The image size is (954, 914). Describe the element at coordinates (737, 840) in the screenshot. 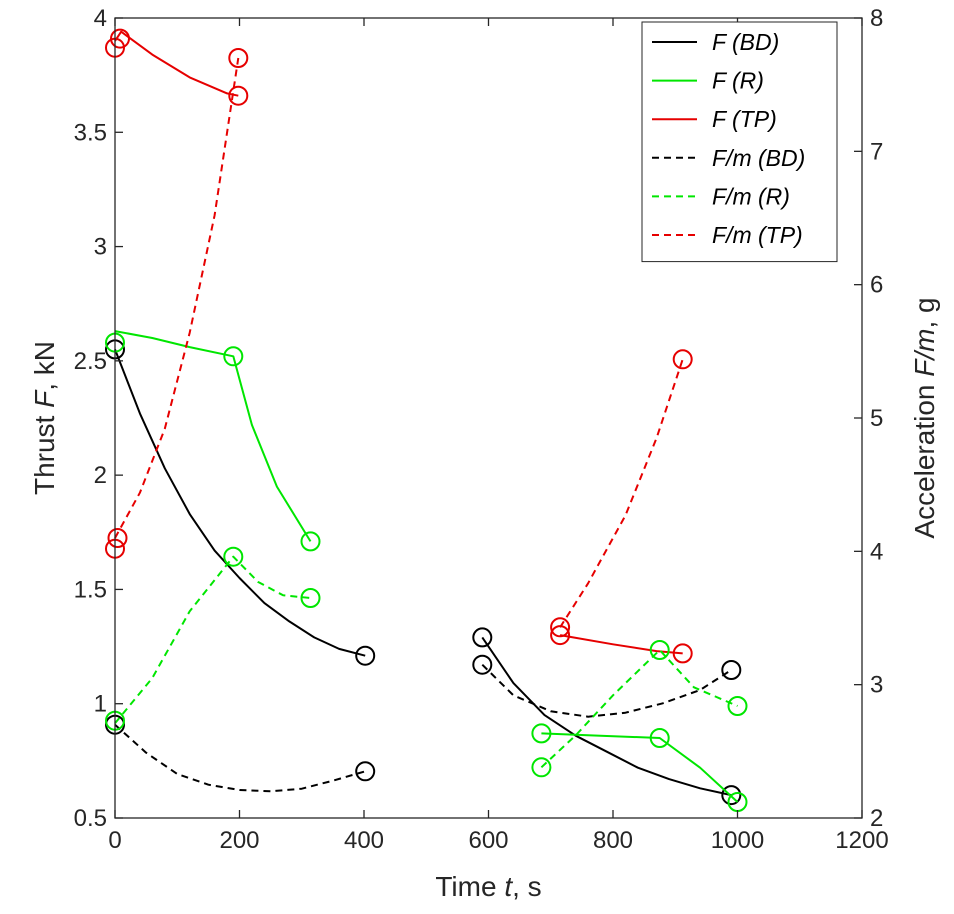

I see `x-tick-label: 1000` at that location.